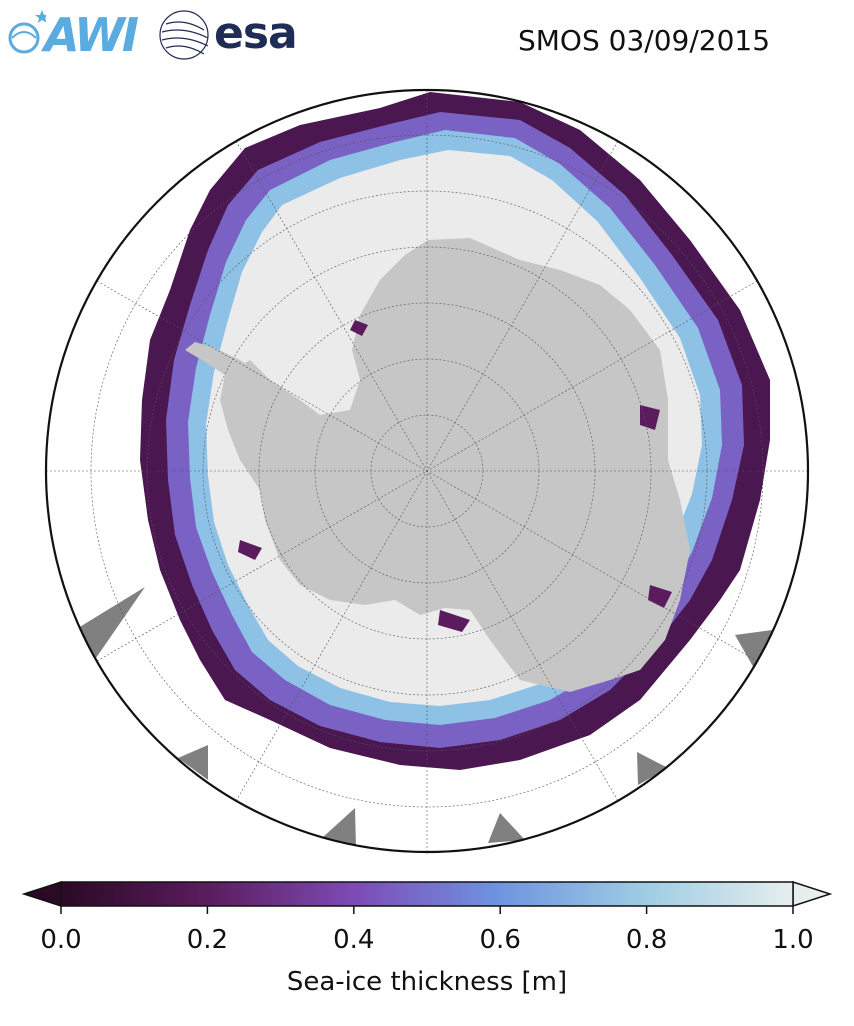 The width and height of the screenshot is (854, 1026). I want to click on colorbar-min-extension, so click(41, 894).